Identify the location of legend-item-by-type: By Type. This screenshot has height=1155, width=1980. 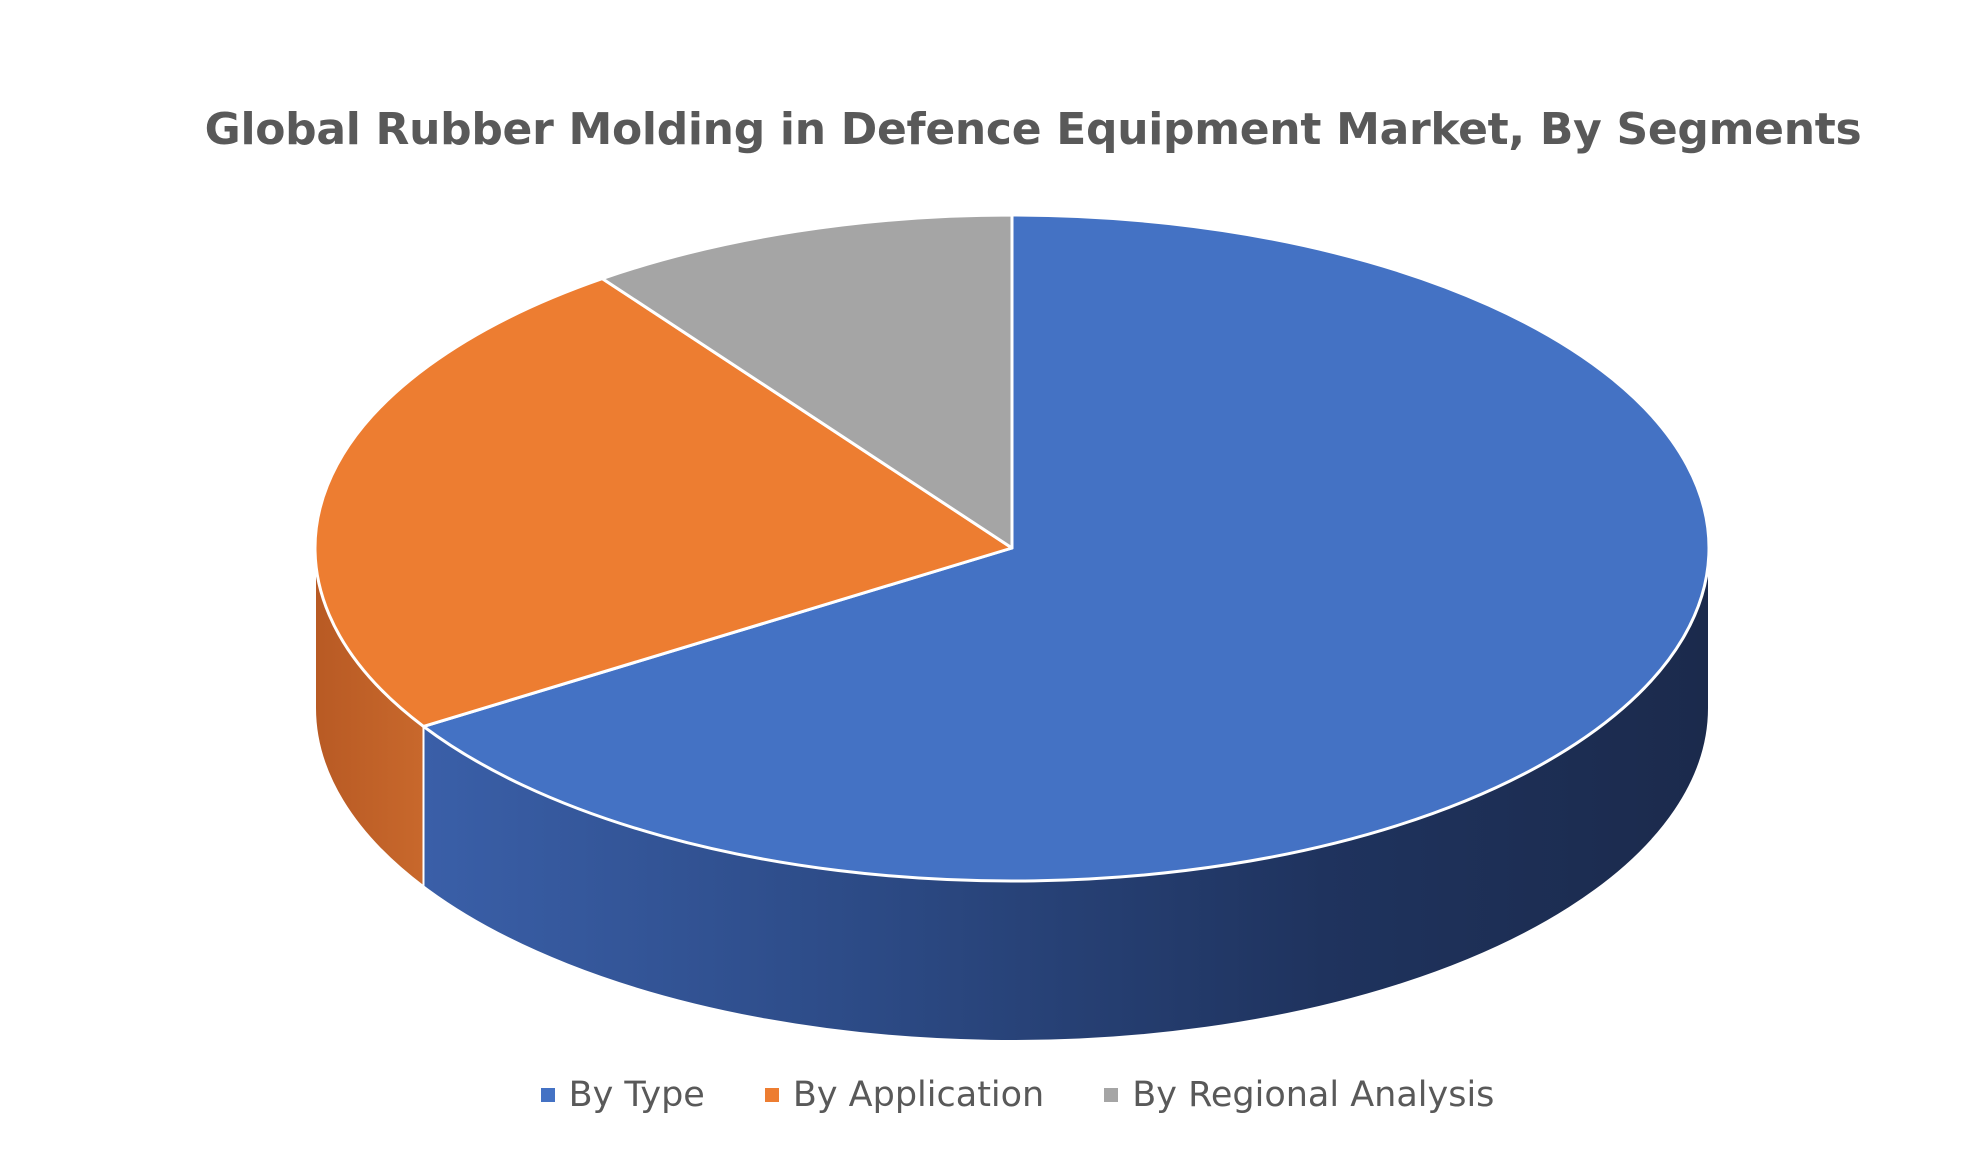
(622, 1095).